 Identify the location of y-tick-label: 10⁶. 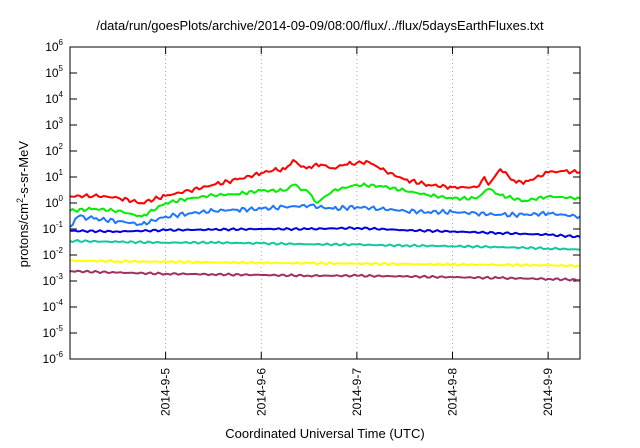
(54, 46).